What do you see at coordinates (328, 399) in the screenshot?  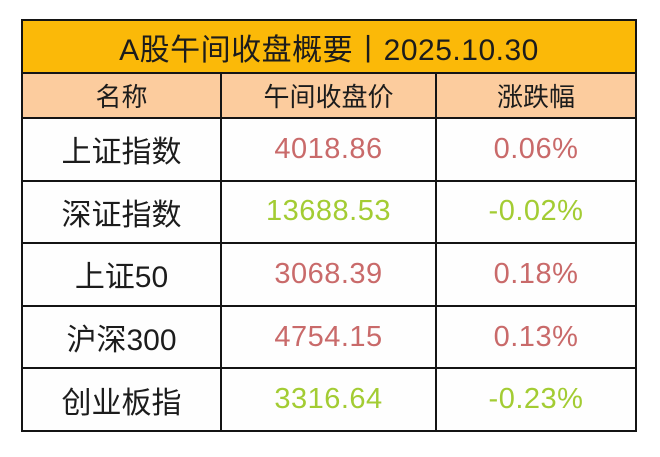 I see `closing-price: 3316.64` at bounding box center [328, 399].